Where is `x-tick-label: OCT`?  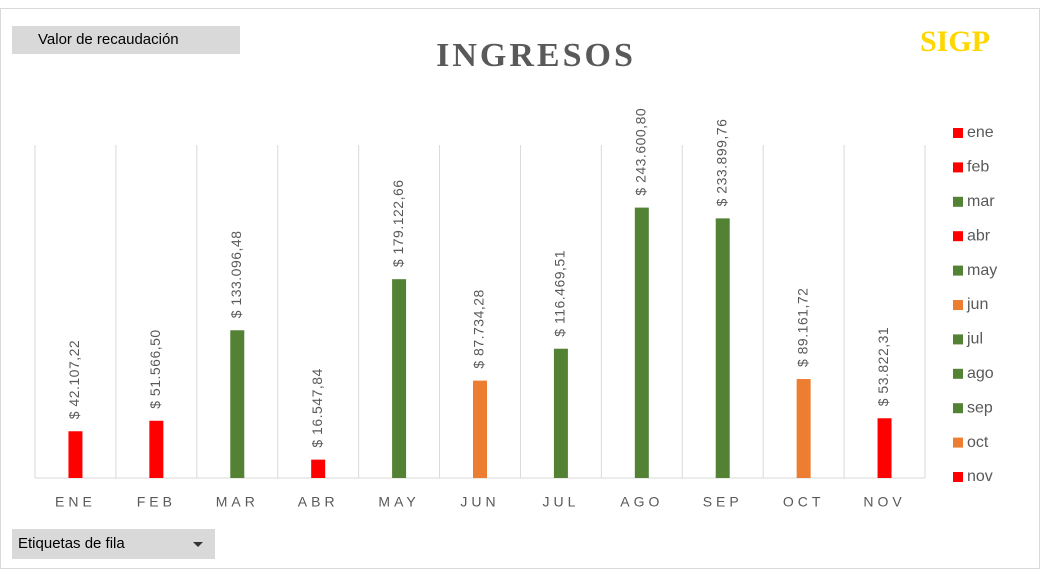 x-tick-label: OCT is located at coordinates (804, 502).